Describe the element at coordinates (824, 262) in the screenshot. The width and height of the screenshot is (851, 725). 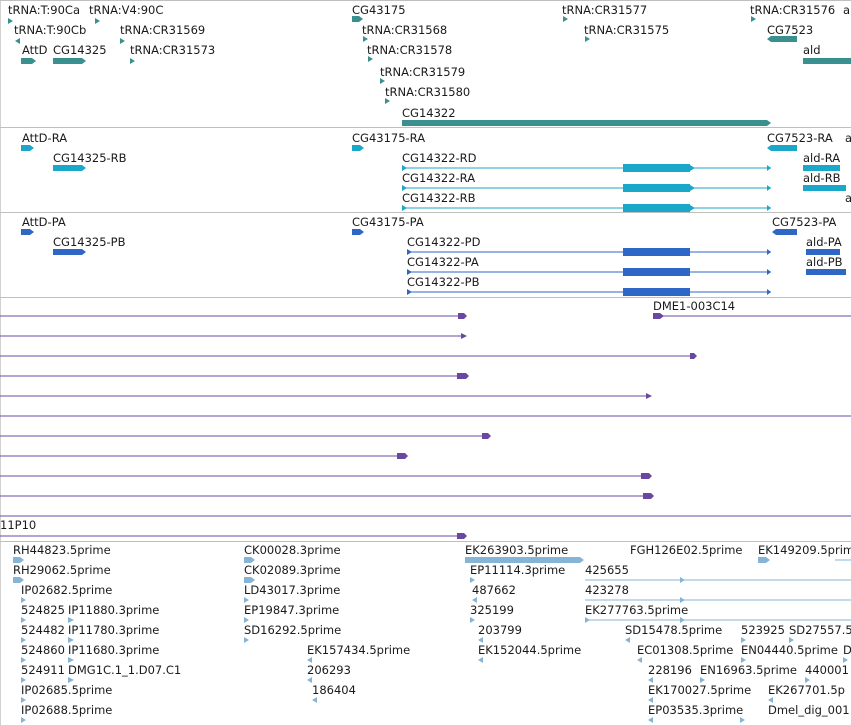
I see `feature-label: ald-PB` at that location.